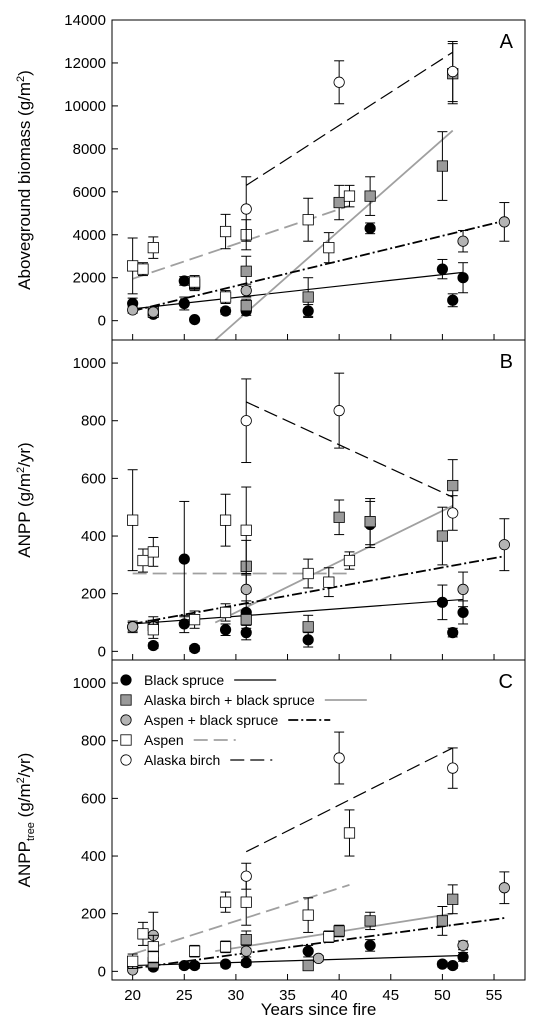  What do you see at coordinates (102, 651) in the screenshot?
I see `y-tick-label: 0` at bounding box center [102, 651].